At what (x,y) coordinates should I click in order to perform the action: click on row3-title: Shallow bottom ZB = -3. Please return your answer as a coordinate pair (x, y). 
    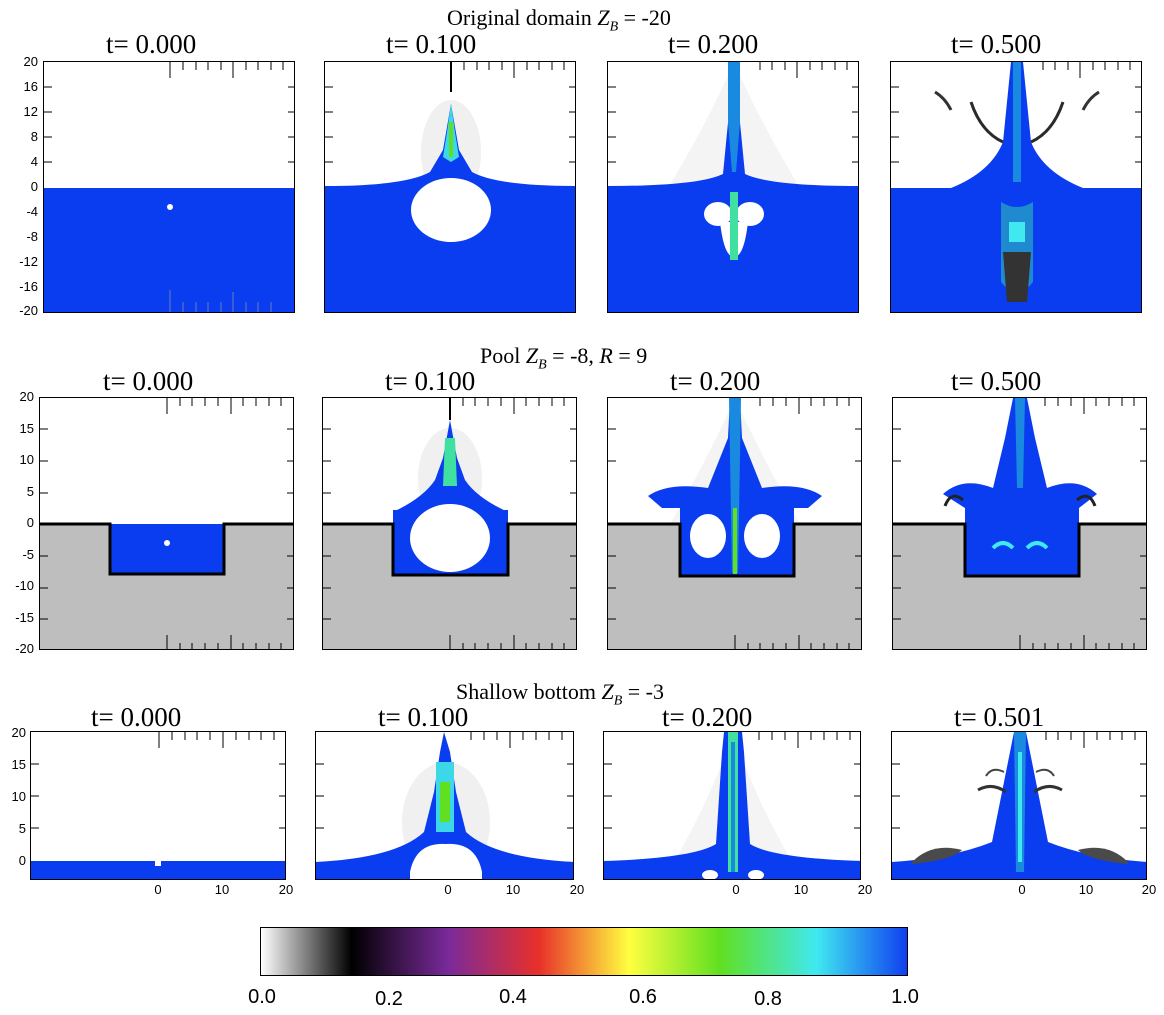
    Looking at the image, I should click on (560, 694).